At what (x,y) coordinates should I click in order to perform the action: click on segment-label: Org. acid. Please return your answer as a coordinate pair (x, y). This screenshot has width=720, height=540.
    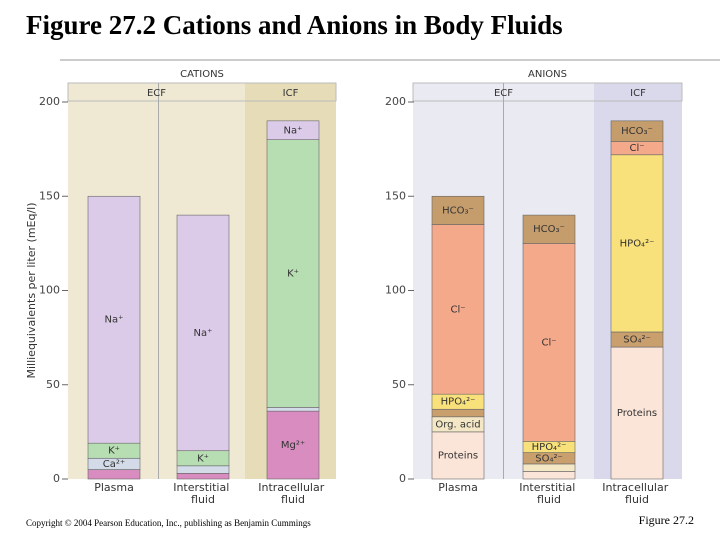
    Looking at the image, I should click on (457, 424).